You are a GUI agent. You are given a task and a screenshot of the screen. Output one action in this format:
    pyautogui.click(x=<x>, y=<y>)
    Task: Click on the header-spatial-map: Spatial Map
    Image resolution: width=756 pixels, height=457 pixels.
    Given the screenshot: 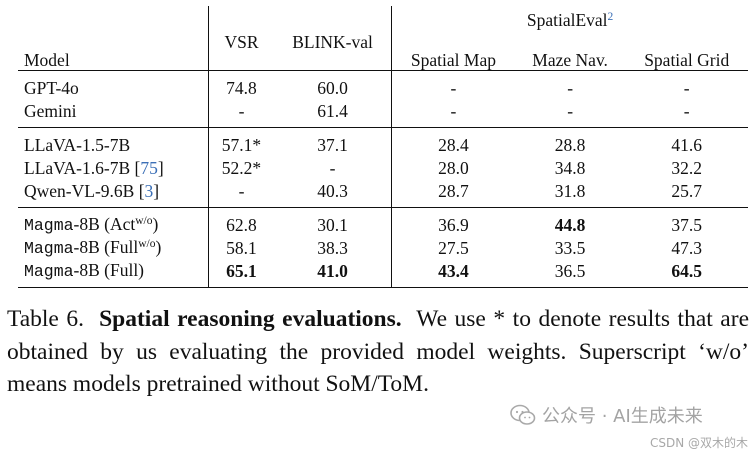 What is the action you would take?
    pyautogui.click(x=453, y=50)
    